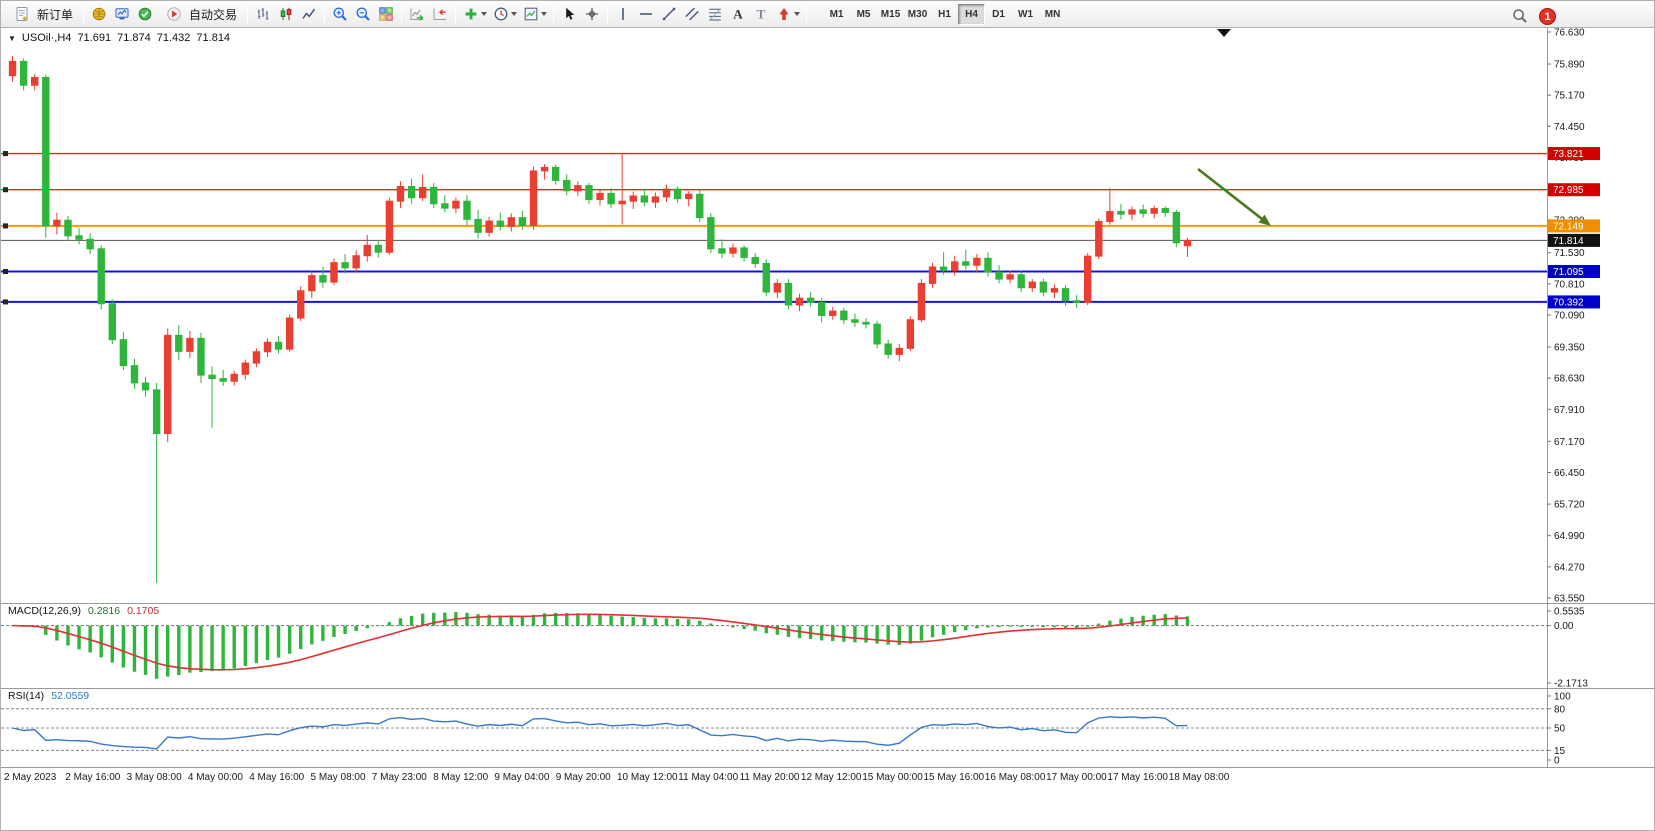 The width and height of the screenshot is (1655, 831). What do you see at coordinates (1199, 777) in the screenshot?
I see `time-label: 18 May 08:00` at bounding box center [1199, 777].